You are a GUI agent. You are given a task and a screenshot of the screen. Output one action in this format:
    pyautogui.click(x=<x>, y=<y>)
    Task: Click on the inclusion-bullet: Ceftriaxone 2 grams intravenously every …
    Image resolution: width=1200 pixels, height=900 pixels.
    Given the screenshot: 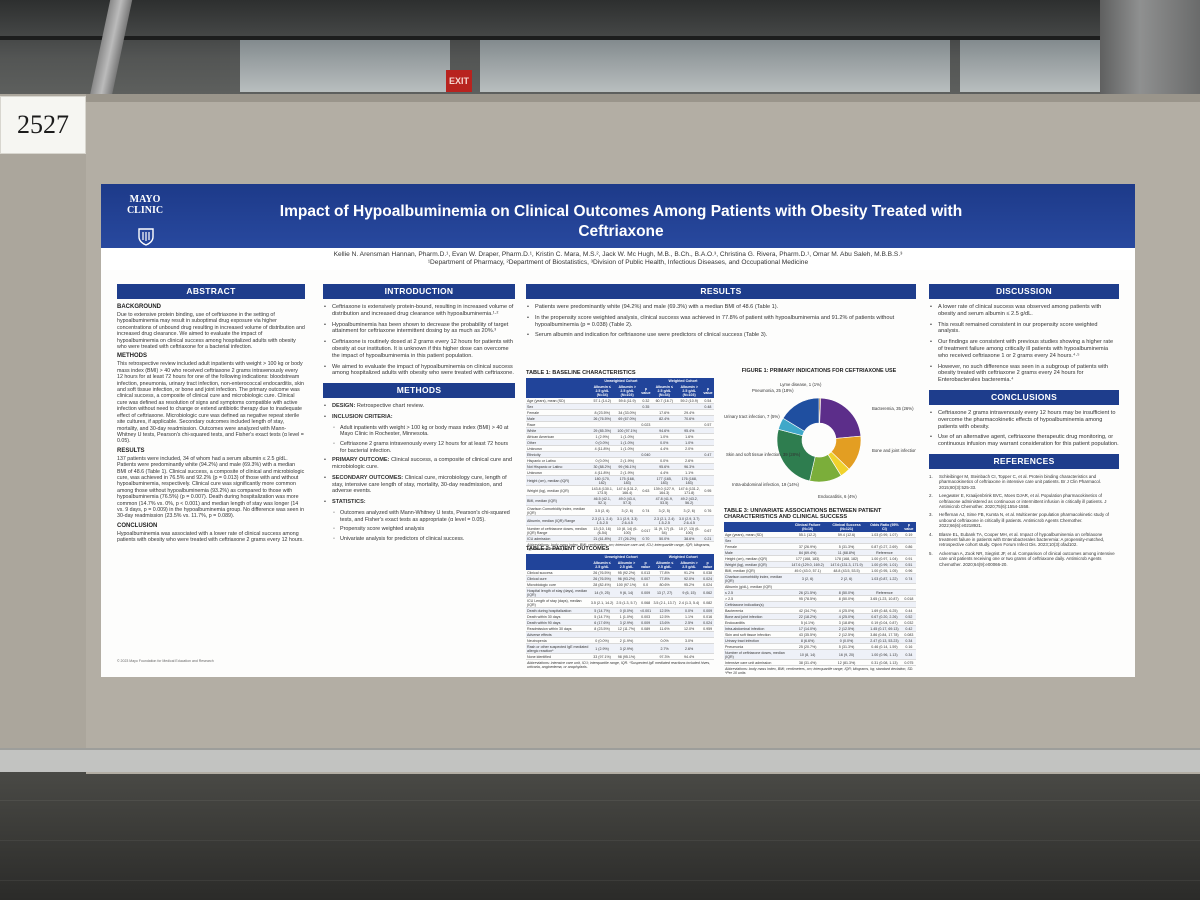 What is the action you would take?
    pyautogui.click(x=419, y=447)
    